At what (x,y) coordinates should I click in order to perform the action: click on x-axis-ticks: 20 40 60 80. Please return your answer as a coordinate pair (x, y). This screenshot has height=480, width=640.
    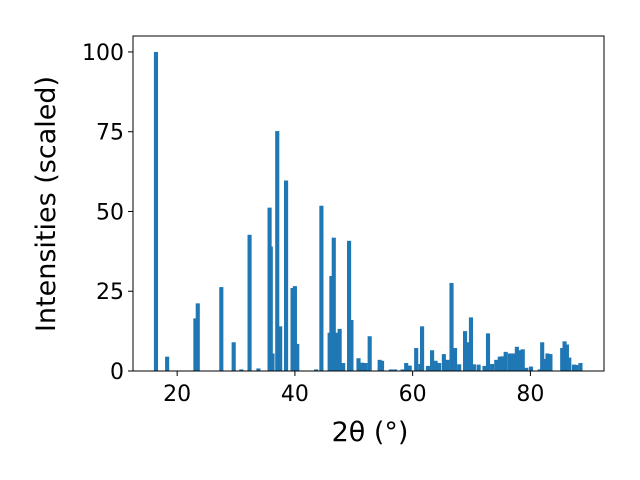
    Looking at the image, I should click on (353, 389).